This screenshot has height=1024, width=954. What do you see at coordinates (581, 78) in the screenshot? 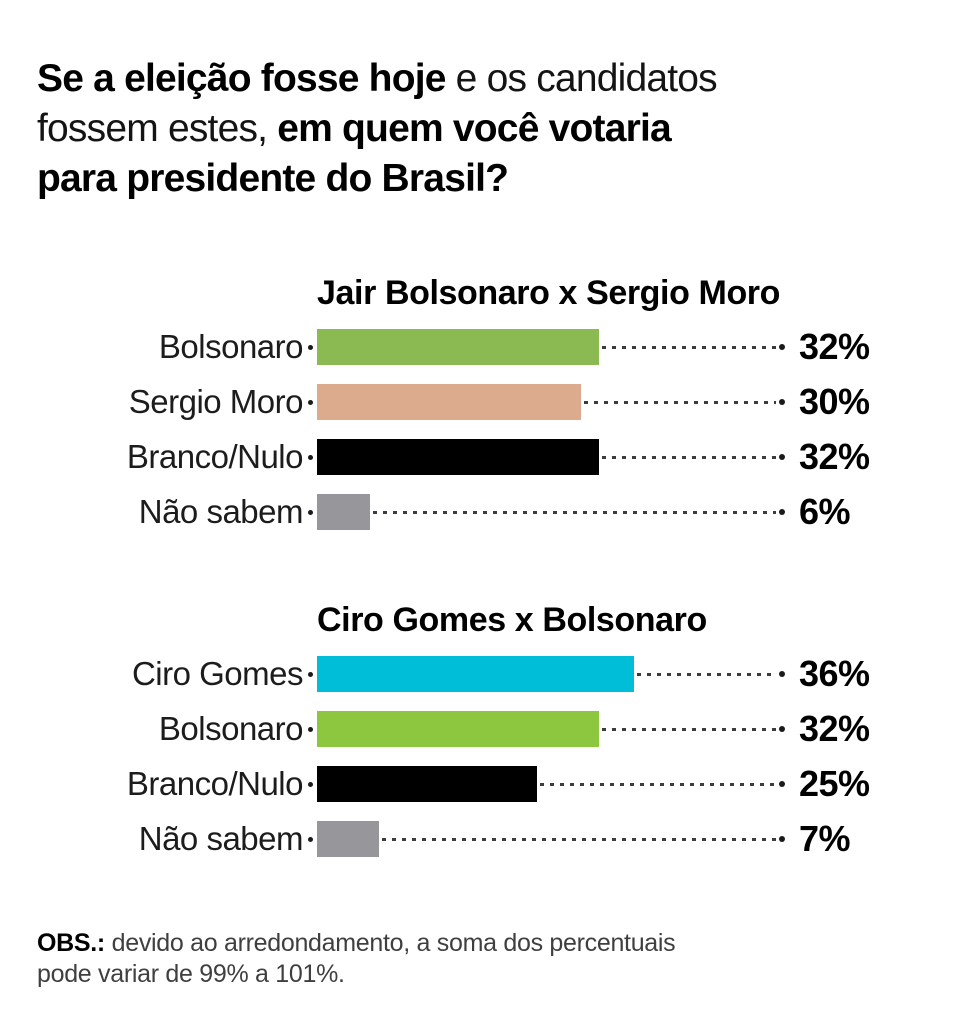
I see `title-line1-regular: e os candidatos` at bounding box center [581, 78].